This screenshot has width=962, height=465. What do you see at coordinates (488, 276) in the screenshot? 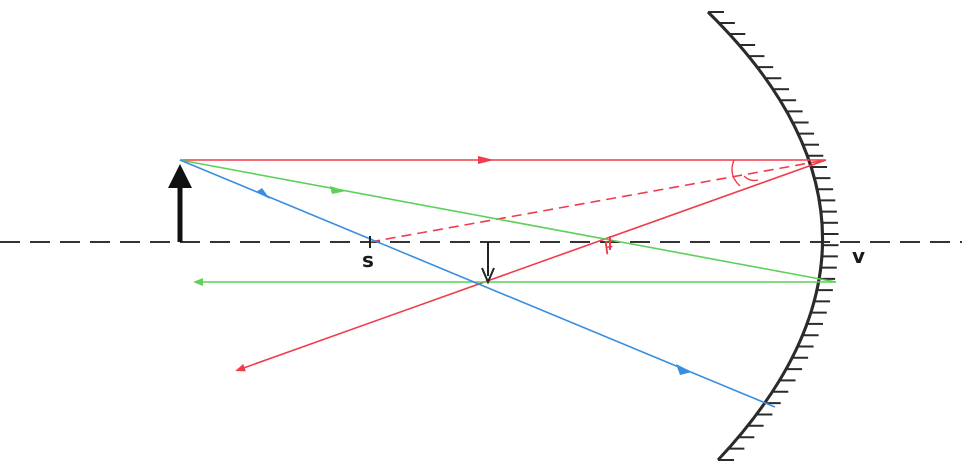
I see `image-arrow-head` at bounding box center [488, 276].